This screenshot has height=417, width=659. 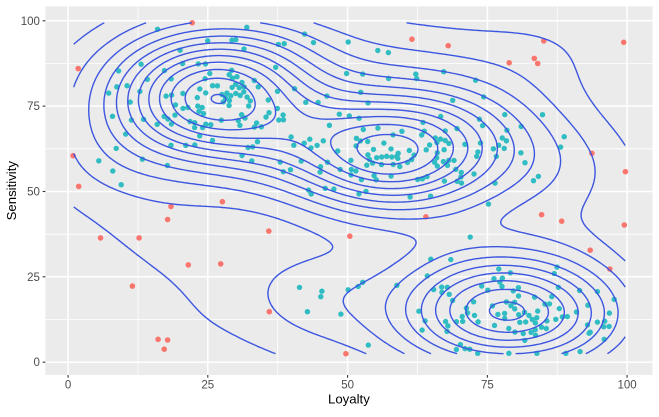 I want to click on svg-text: Loyalty, so click(x=349, y=399).